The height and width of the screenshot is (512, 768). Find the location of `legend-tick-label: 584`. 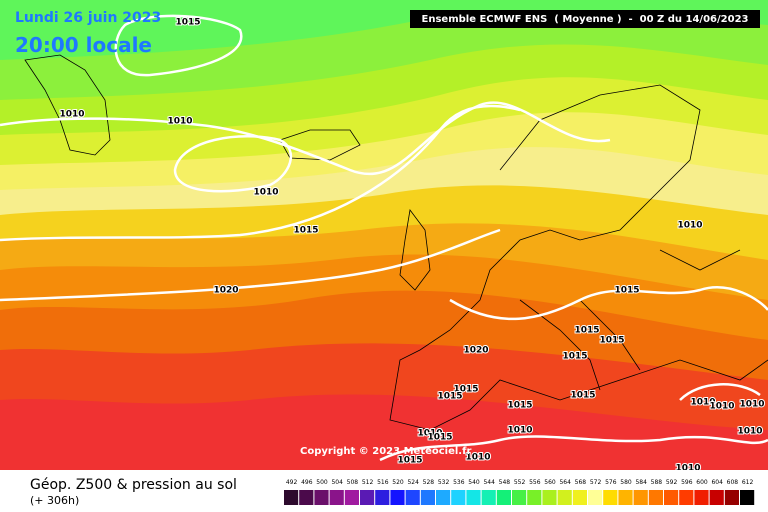

legend-tick-label: 584 is located at coordinates (641, 482).